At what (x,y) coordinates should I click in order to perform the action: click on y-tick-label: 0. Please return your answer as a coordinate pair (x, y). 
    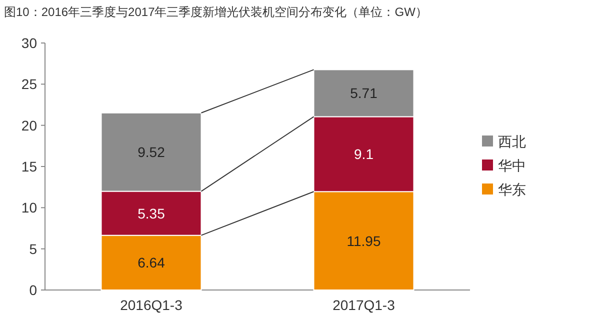
    Looking at the image, I should click on (33, 290).